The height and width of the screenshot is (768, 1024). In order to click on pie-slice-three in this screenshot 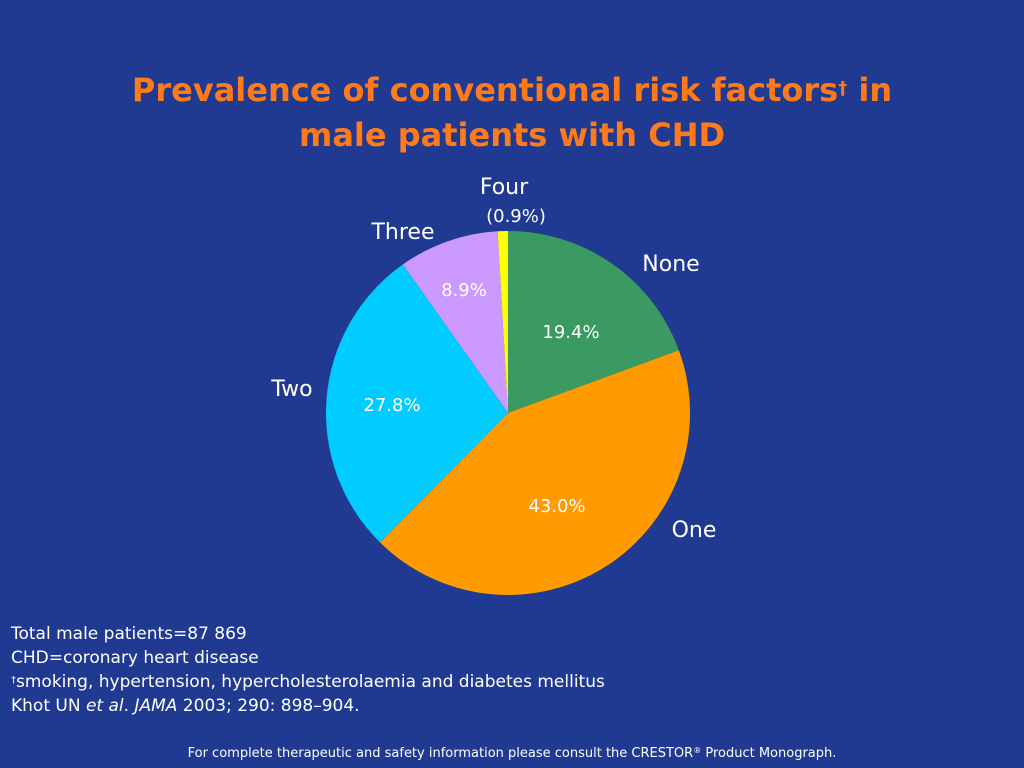, I will do `click(455, 322)`.